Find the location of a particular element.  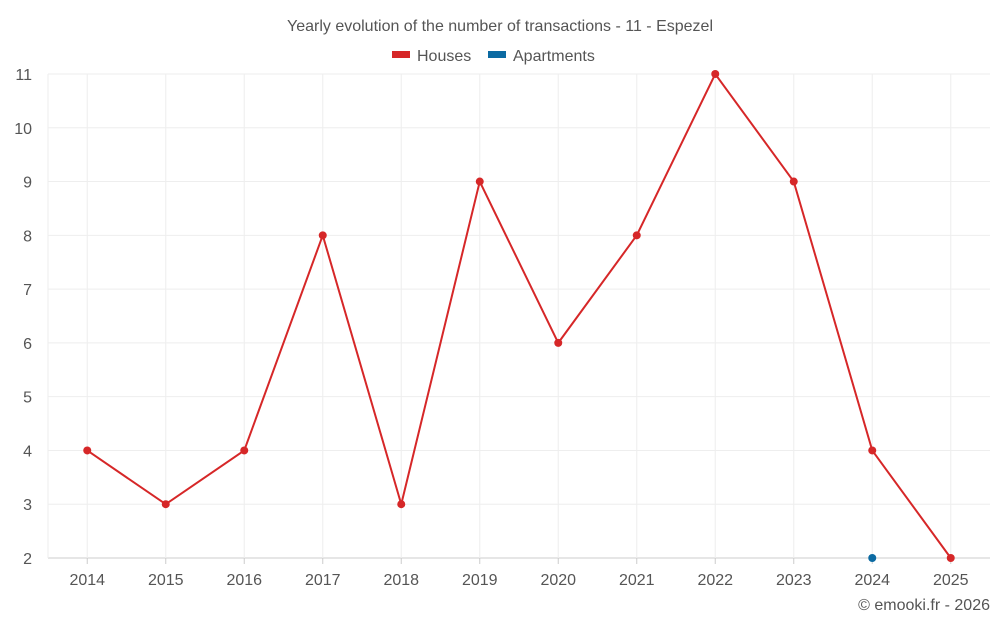

y-tick-label: 11 is located at coordinates (23, 75).